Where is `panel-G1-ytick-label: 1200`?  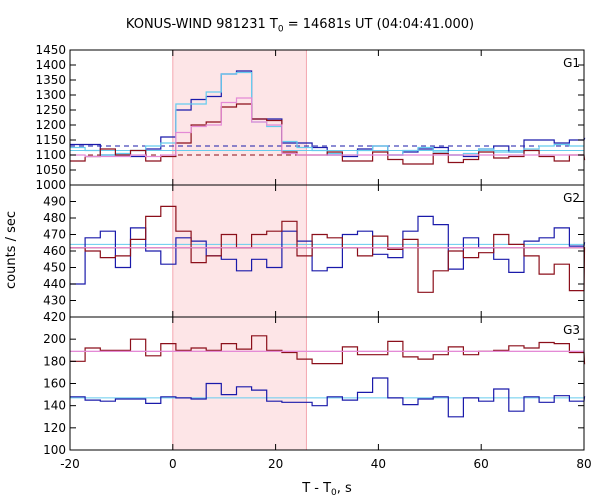 panel-G1-ytick-label: 1200 is located at coordinates (50, 125).